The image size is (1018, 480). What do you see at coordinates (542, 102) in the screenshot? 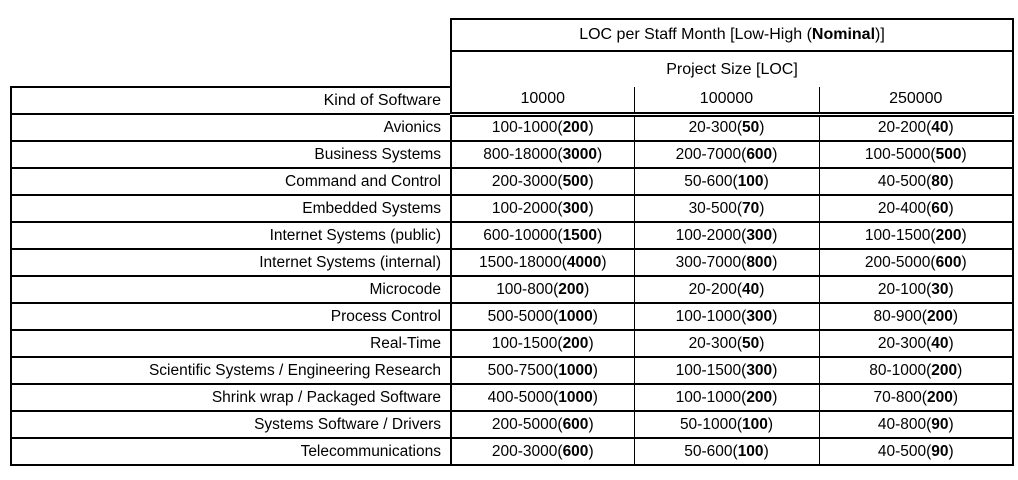
I see `size-column-header-10000: 10000` at bounding box center [542, 102].